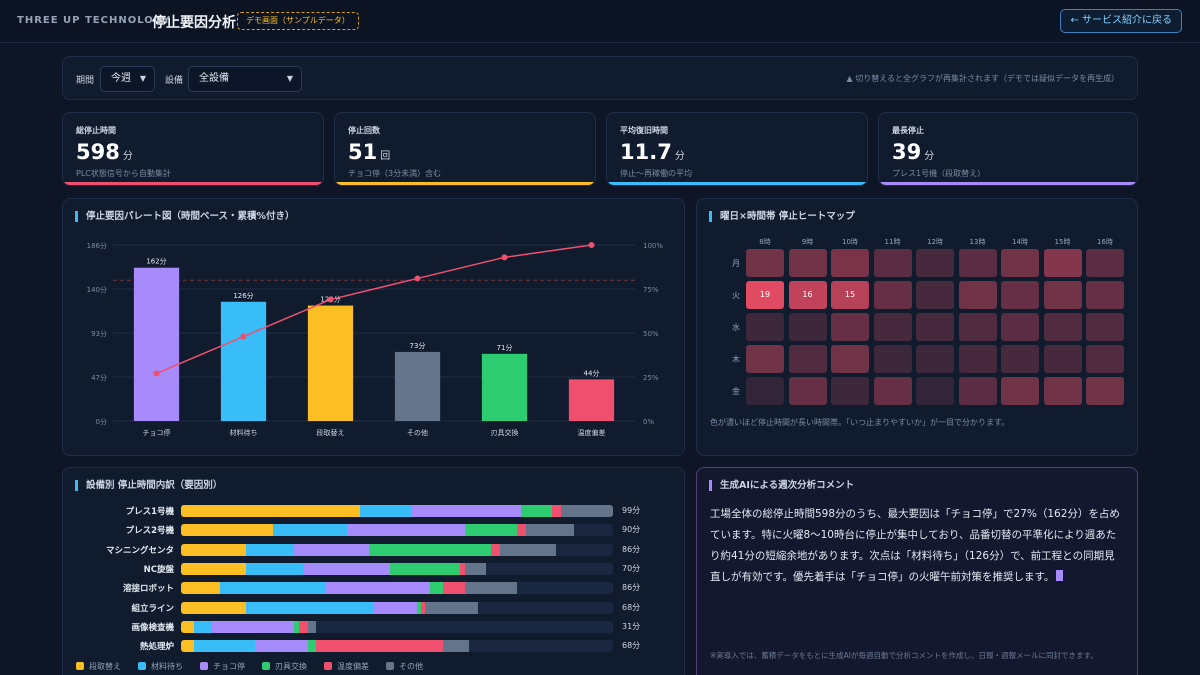 The image size is (1200, 675). What do you see at coordinates (148, 485) in the screenshot?
I see `breakdown-title: 設備別 停止時間内訳（要因別）` at bounding box center [148, 485].